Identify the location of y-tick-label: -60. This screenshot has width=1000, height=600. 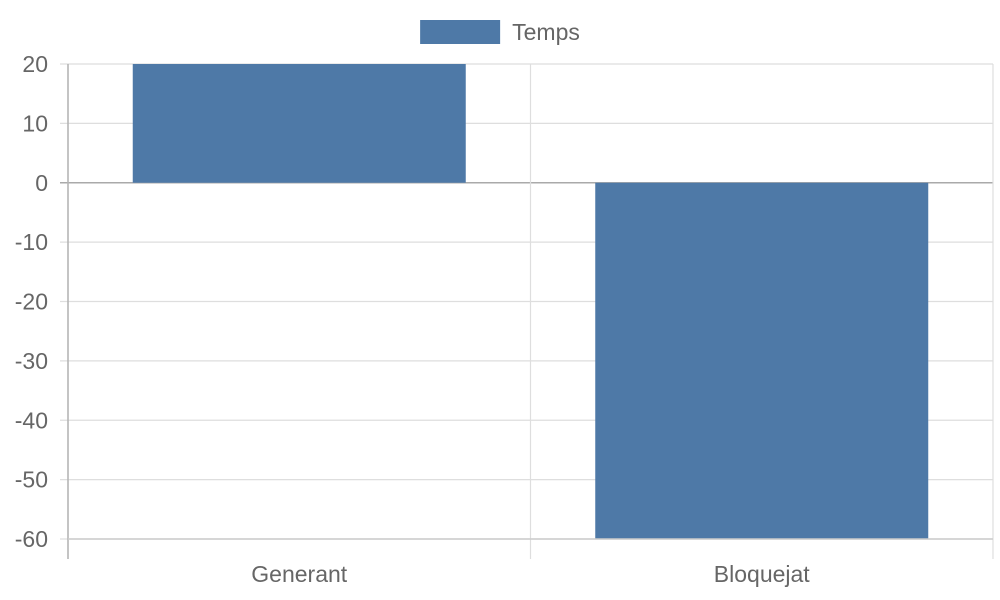
(31, 539).